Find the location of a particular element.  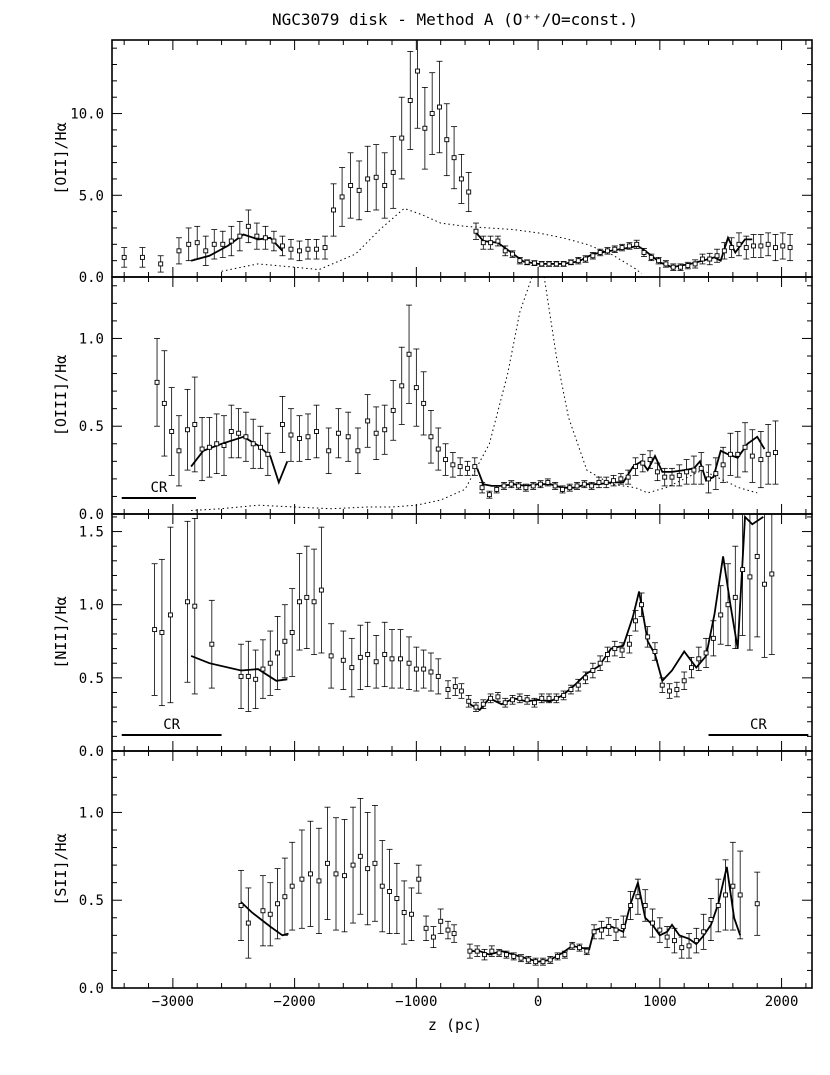

x-tick-label: 1000 is located at coordinates (660, 1002).